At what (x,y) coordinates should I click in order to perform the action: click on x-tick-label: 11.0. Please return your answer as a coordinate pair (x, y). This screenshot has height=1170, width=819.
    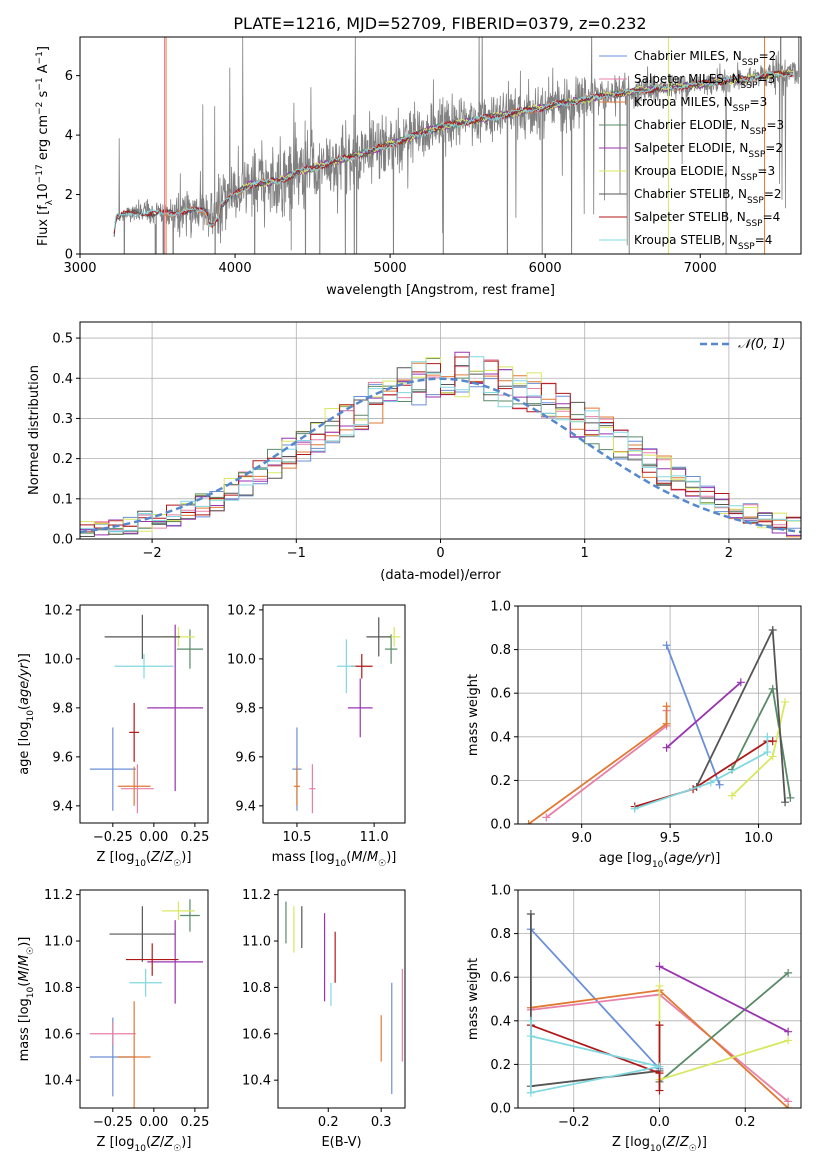
    Looking at the image, I should click on (374, 837).